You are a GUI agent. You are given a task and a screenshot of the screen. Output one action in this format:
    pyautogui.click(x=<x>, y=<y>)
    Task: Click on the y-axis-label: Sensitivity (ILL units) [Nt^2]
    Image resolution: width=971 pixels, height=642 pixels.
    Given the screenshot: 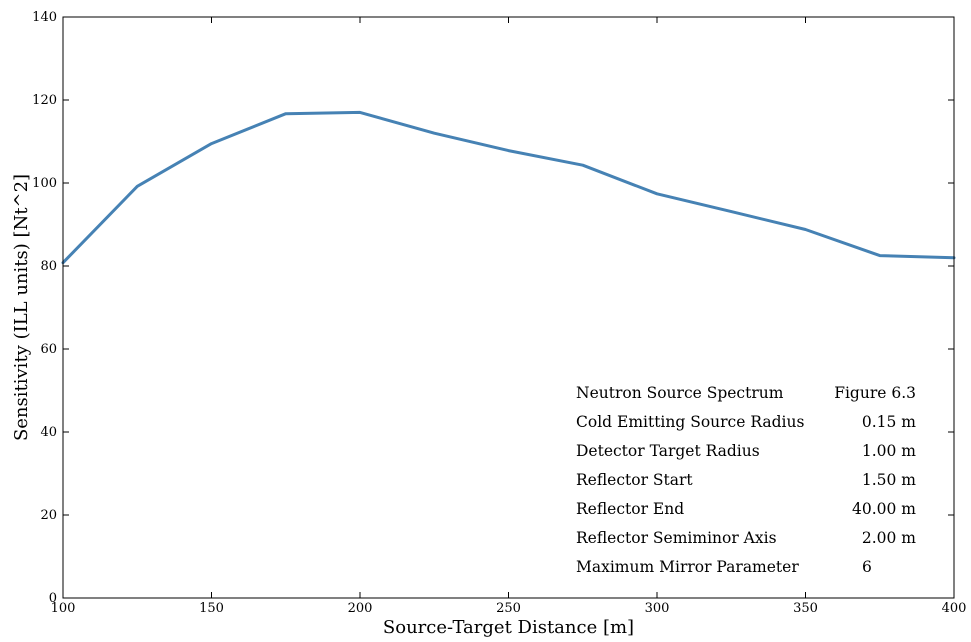 What is the action you would take?
    pyautogui.click(x=21, y=307)
    